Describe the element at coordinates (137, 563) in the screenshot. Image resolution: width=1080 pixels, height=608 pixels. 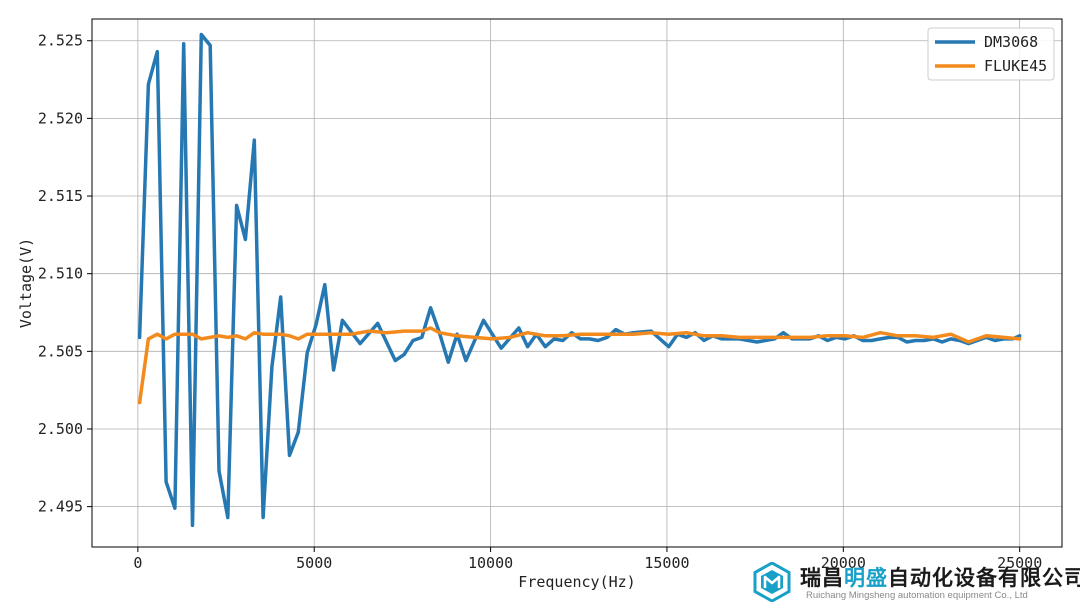
I see `x-tick-label: 0` at that location.